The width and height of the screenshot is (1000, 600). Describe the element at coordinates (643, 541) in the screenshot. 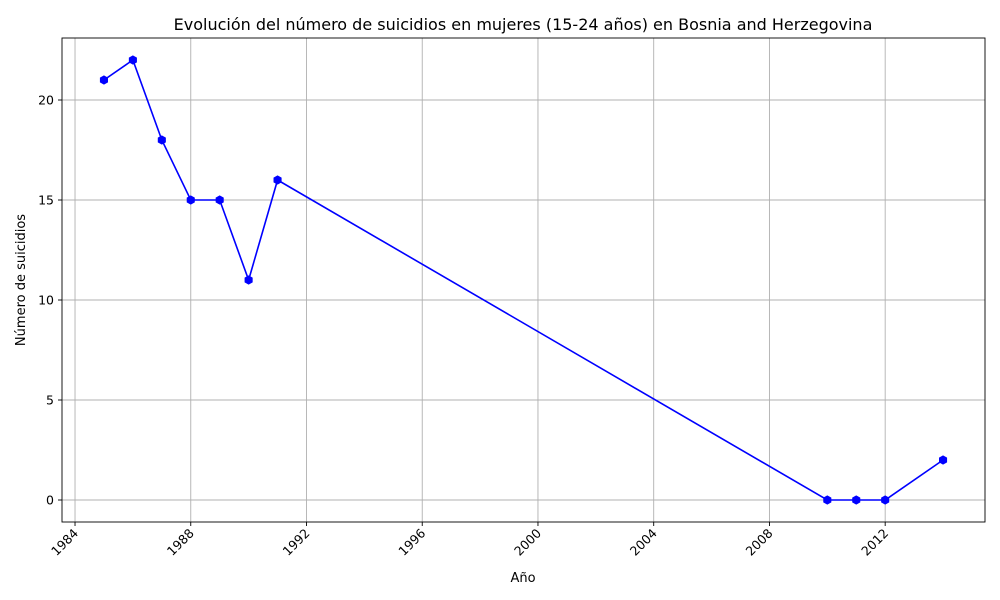

I see `x-tick-label: 2004` at that location.